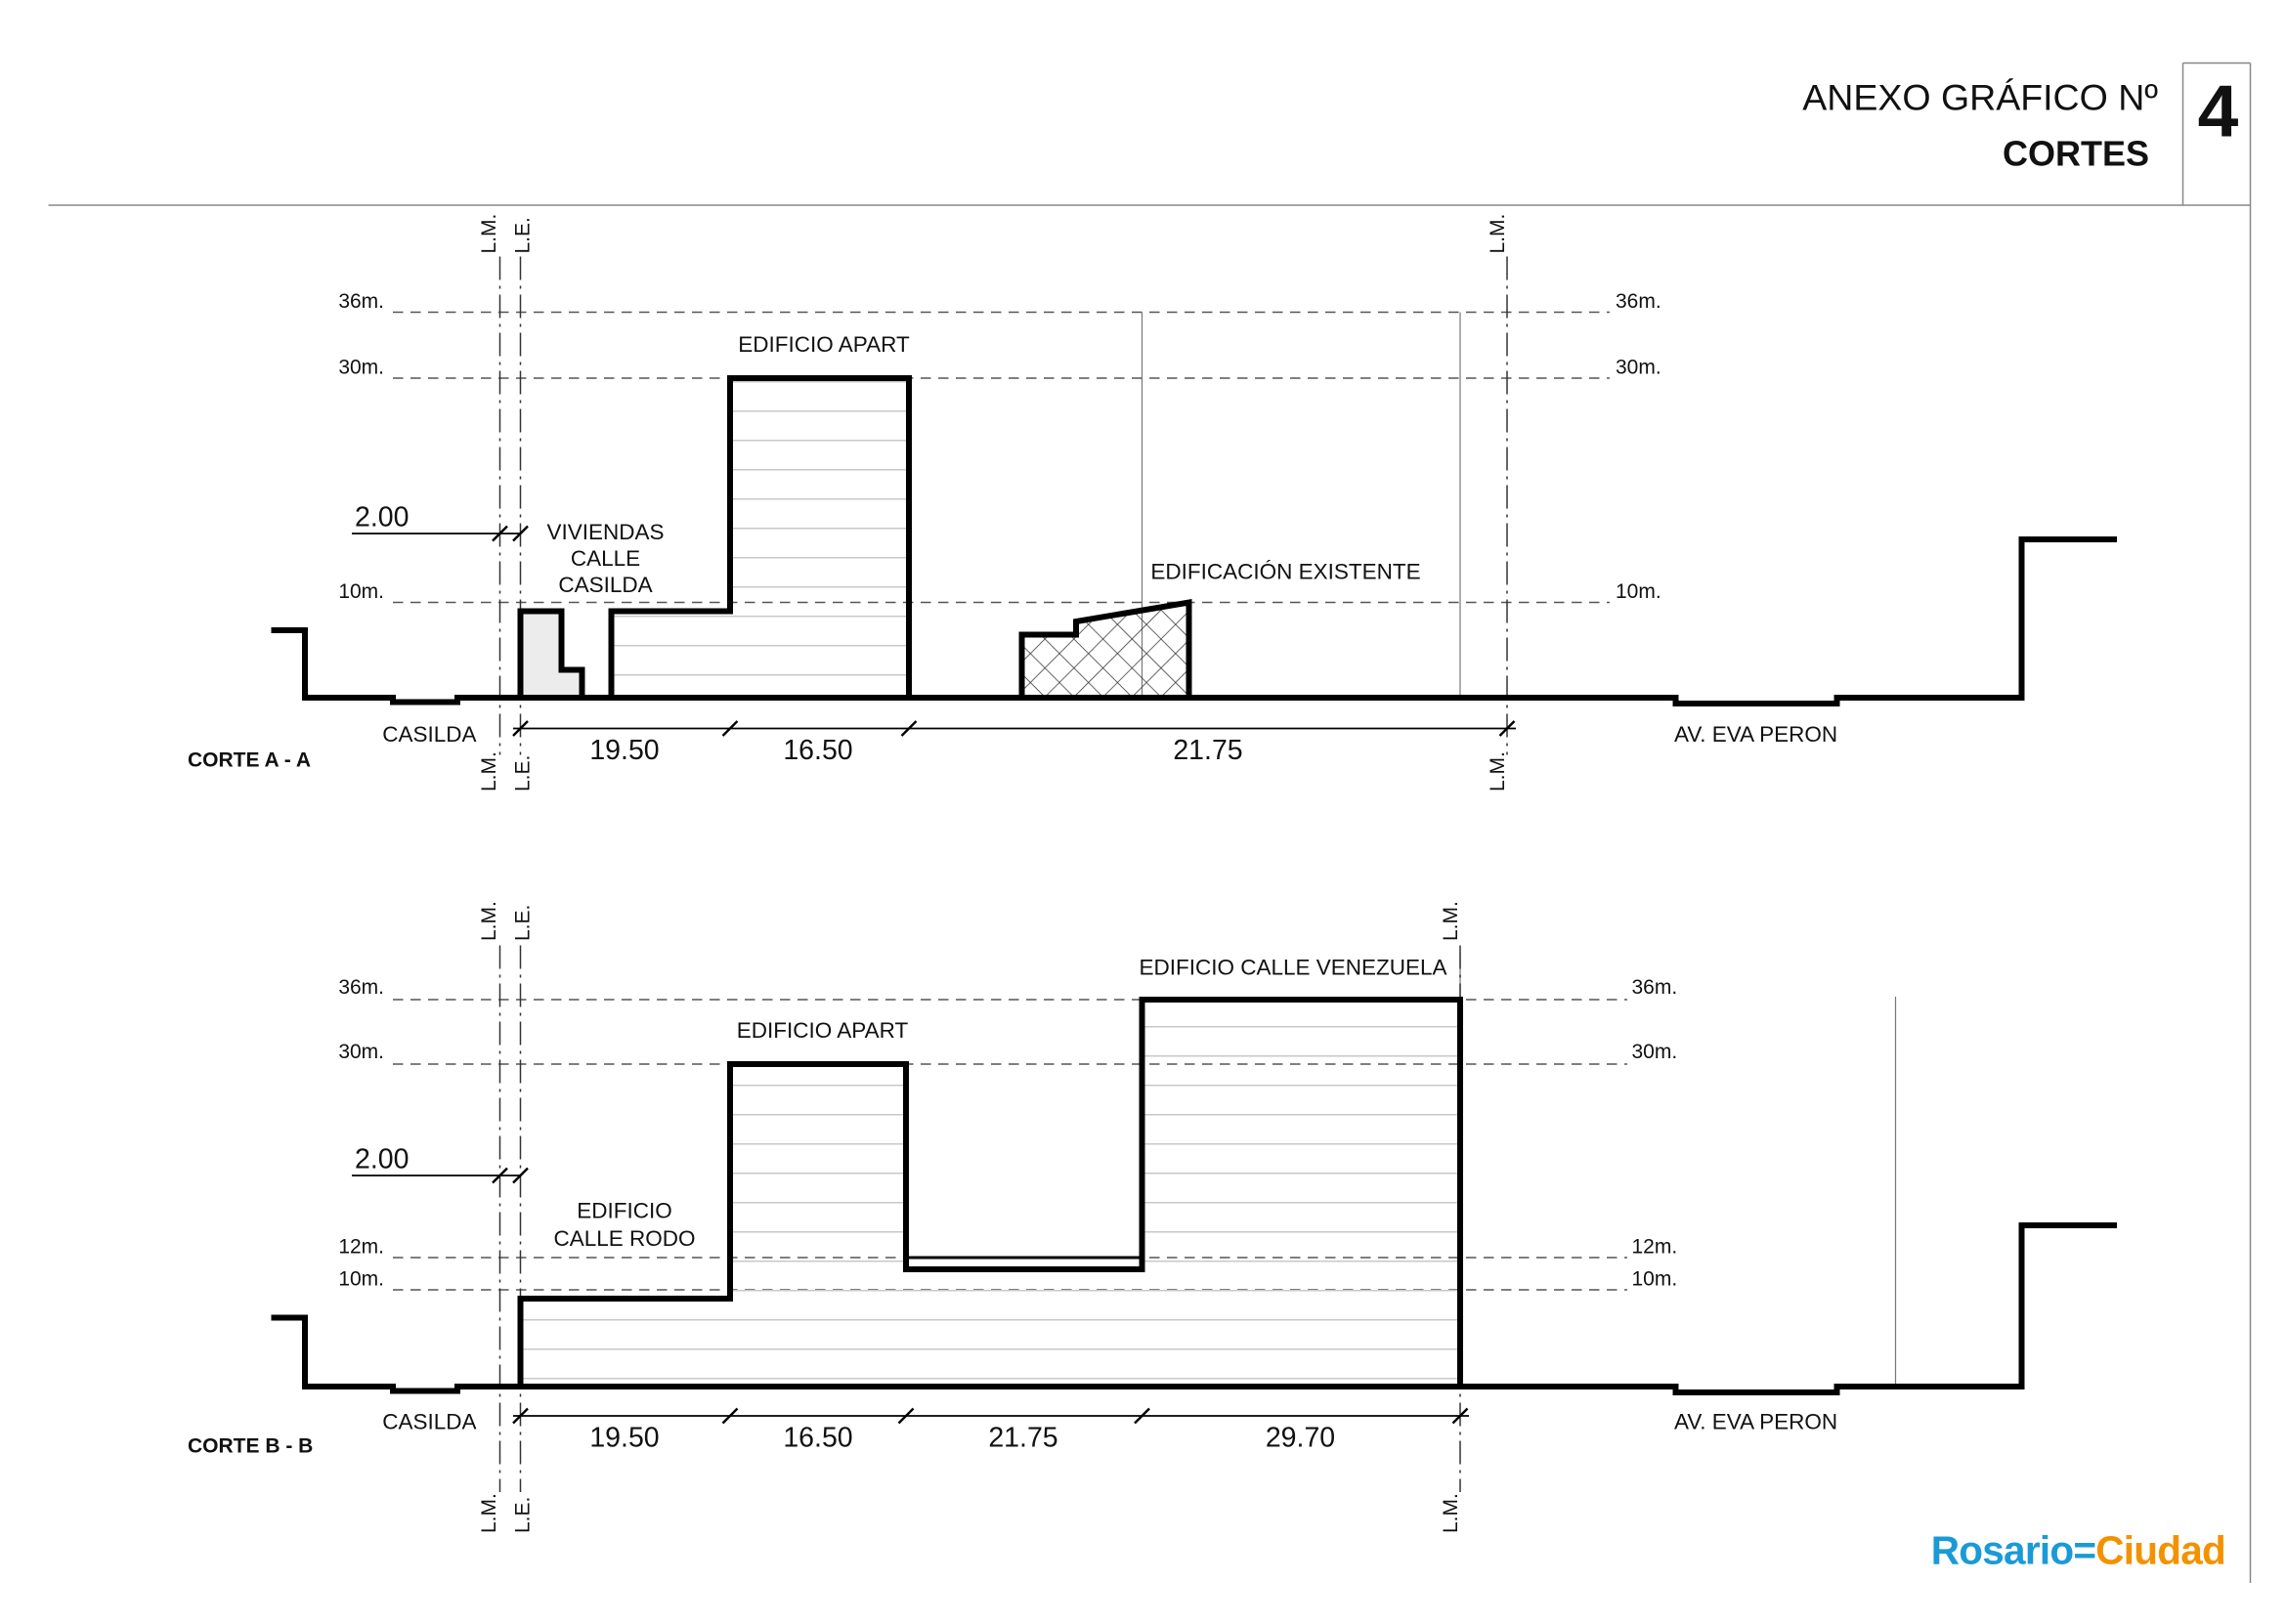  Describe the element at coordinates (361, 301) in the screenshot. I see `level-label-left-36: 36m.` at that location.